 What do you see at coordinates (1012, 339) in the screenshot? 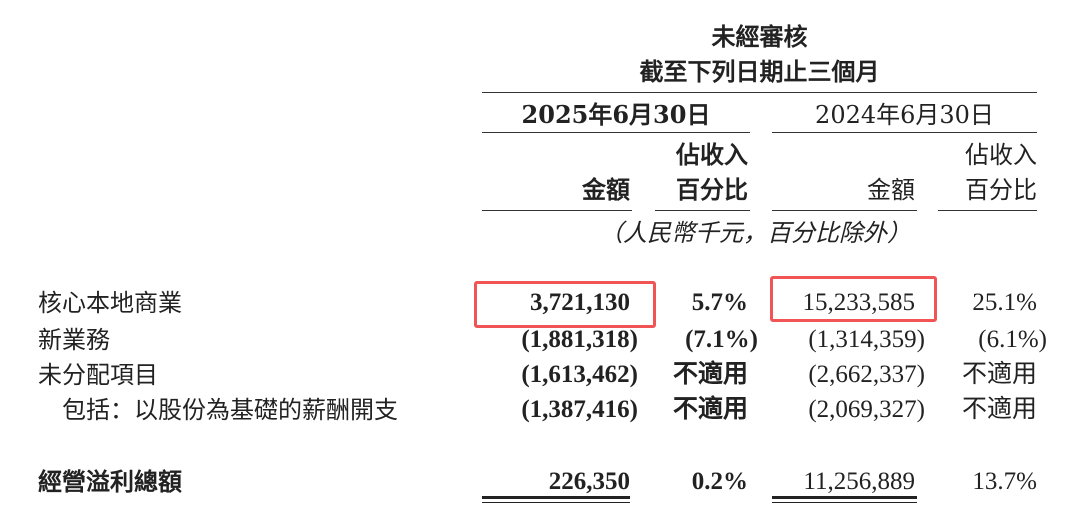
I see `pct-2024: (6.1%)` at bounding box center [1012, 339].